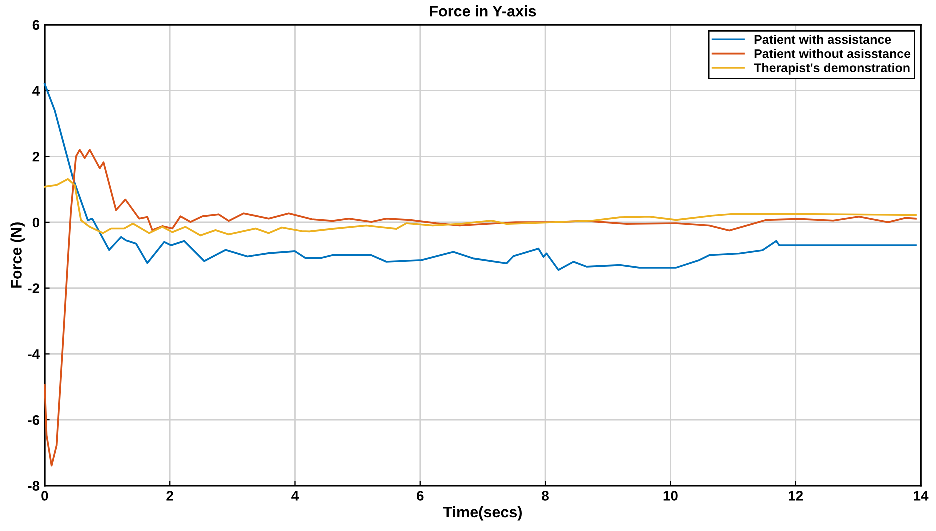 The height and width of the screenshot is (531, 936). Describe the element at coordinates (921, 496) in the screenshot. I see `x-tick-label: 14` at that location.